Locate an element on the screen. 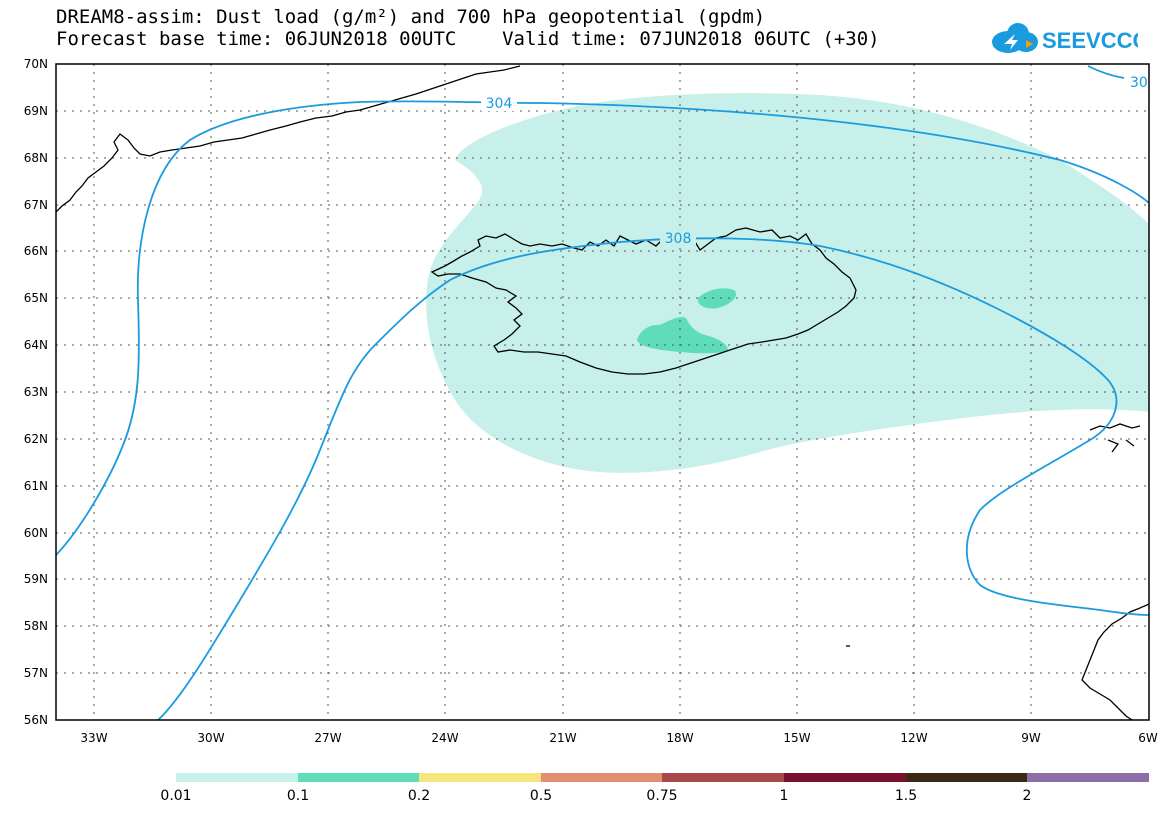 The height and width of the screenshot is (815, 1175). greenland-coastline is located at coordinates (288, 139).